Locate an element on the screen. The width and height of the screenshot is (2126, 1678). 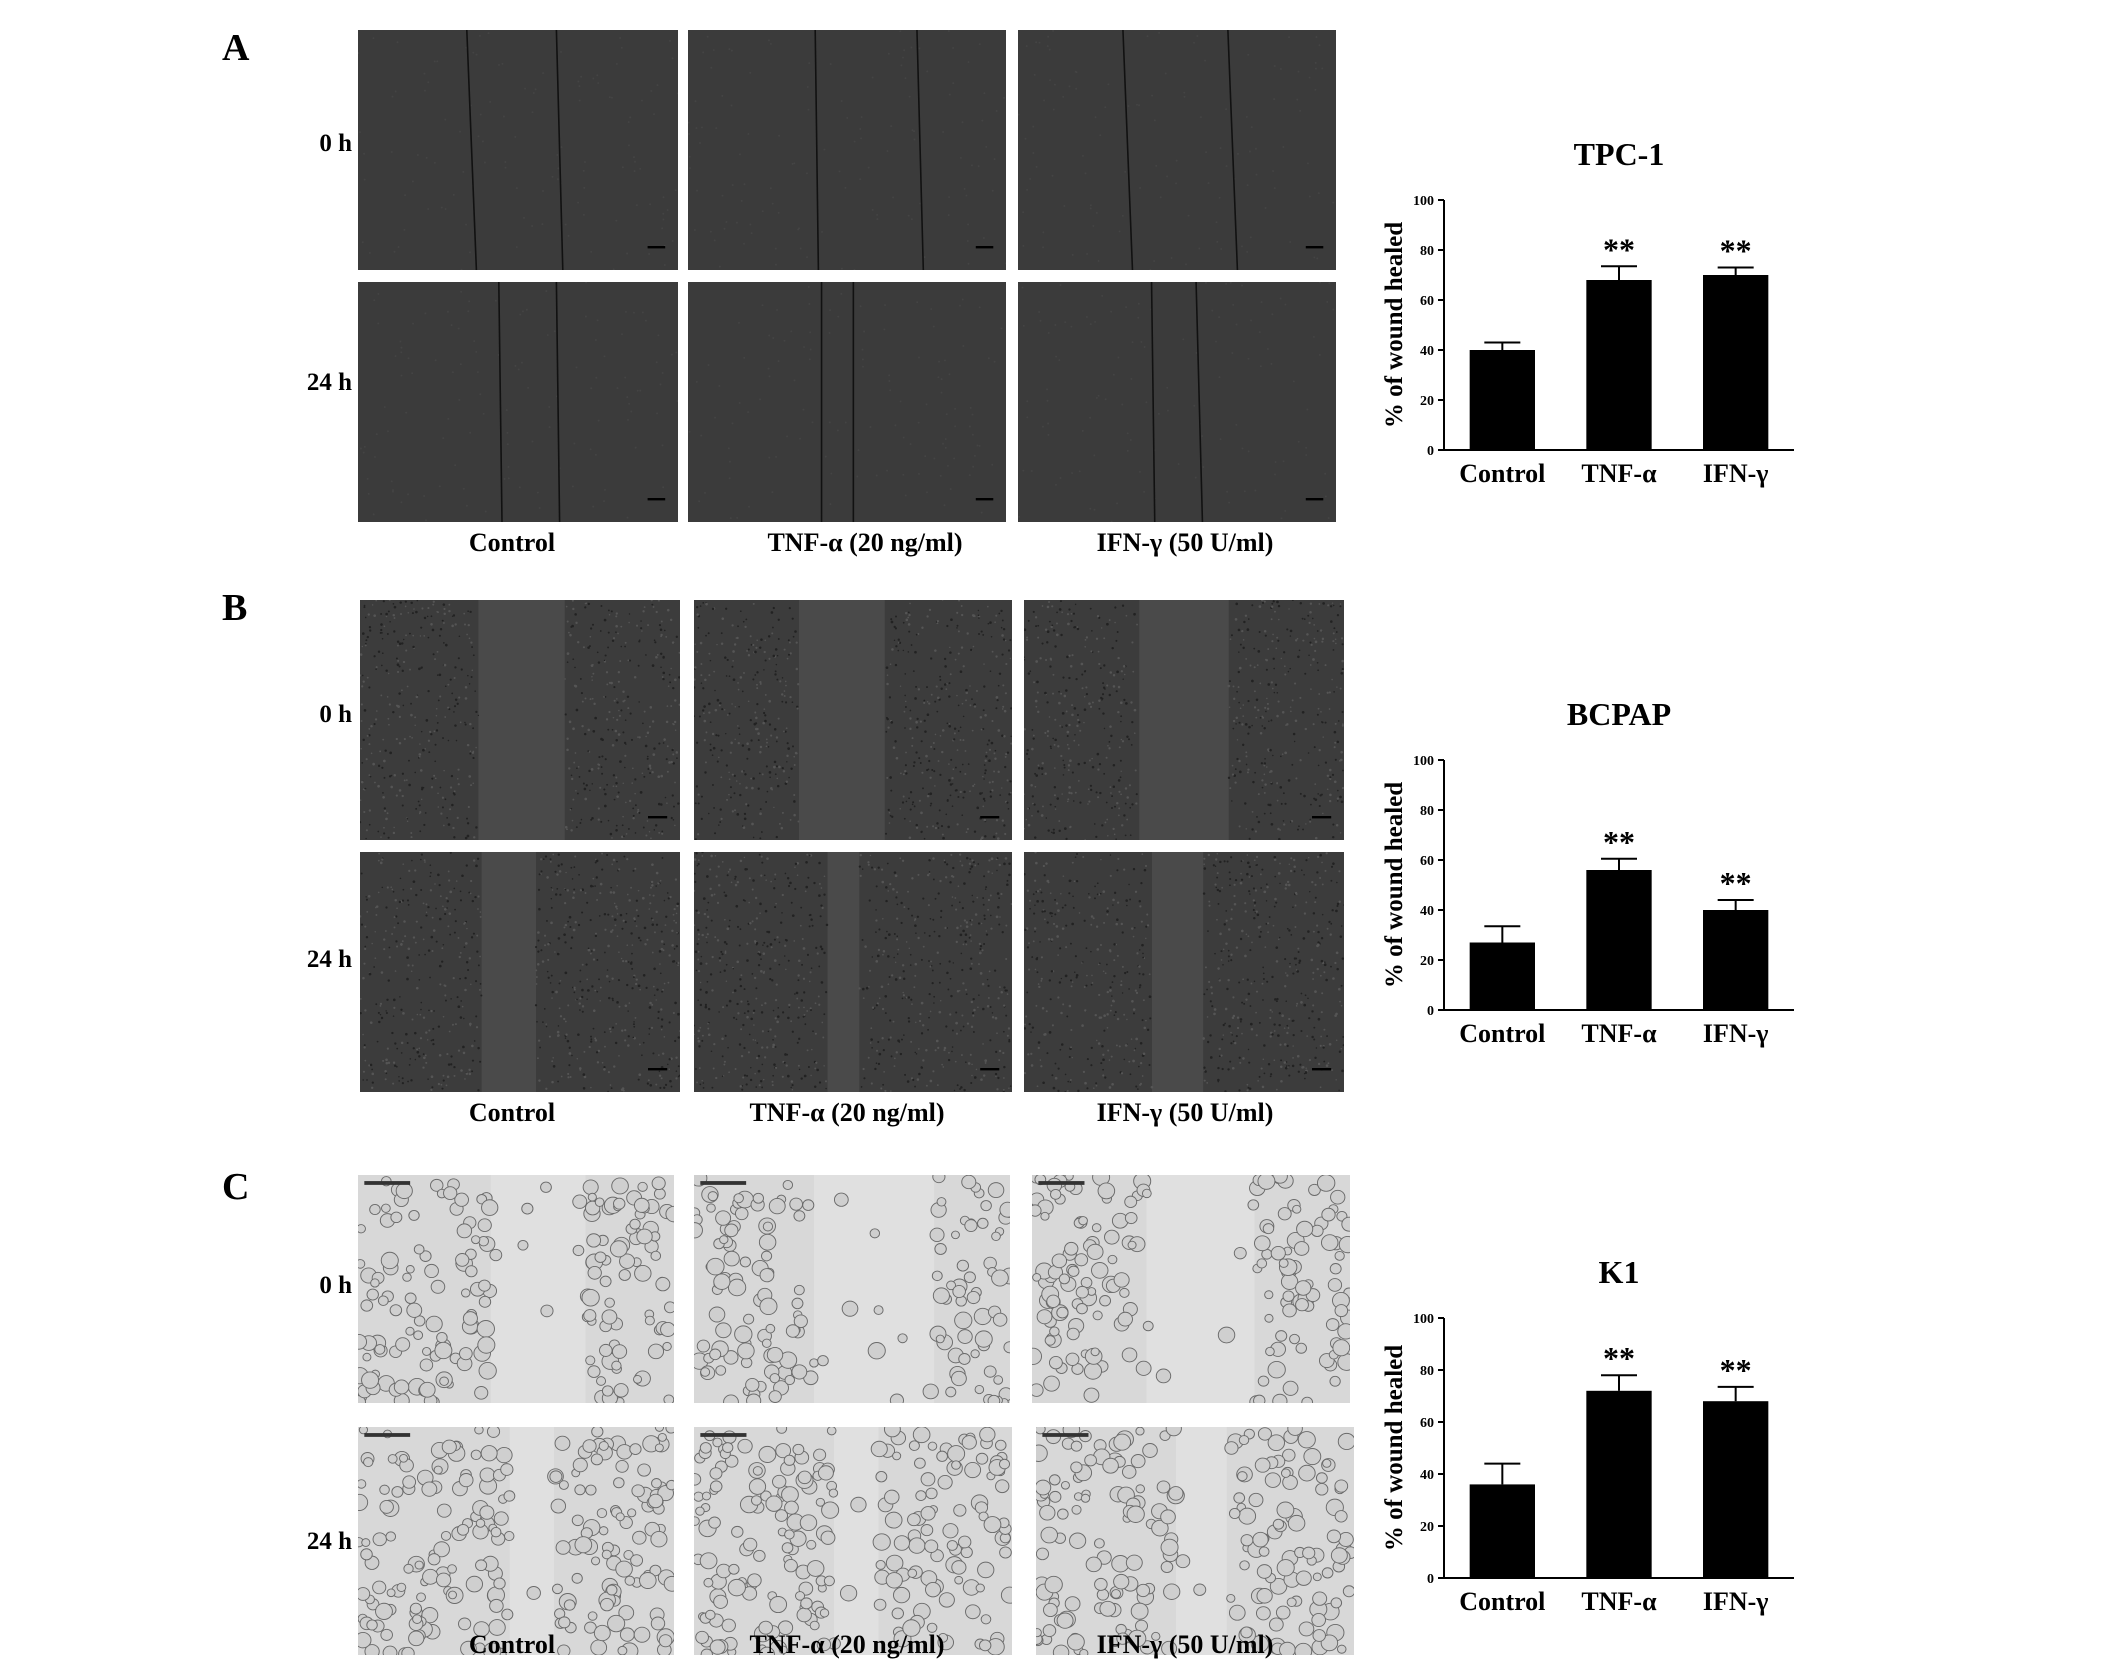
panel-c-row-label-0h: 0 h is located at coordinates (335, 1285).